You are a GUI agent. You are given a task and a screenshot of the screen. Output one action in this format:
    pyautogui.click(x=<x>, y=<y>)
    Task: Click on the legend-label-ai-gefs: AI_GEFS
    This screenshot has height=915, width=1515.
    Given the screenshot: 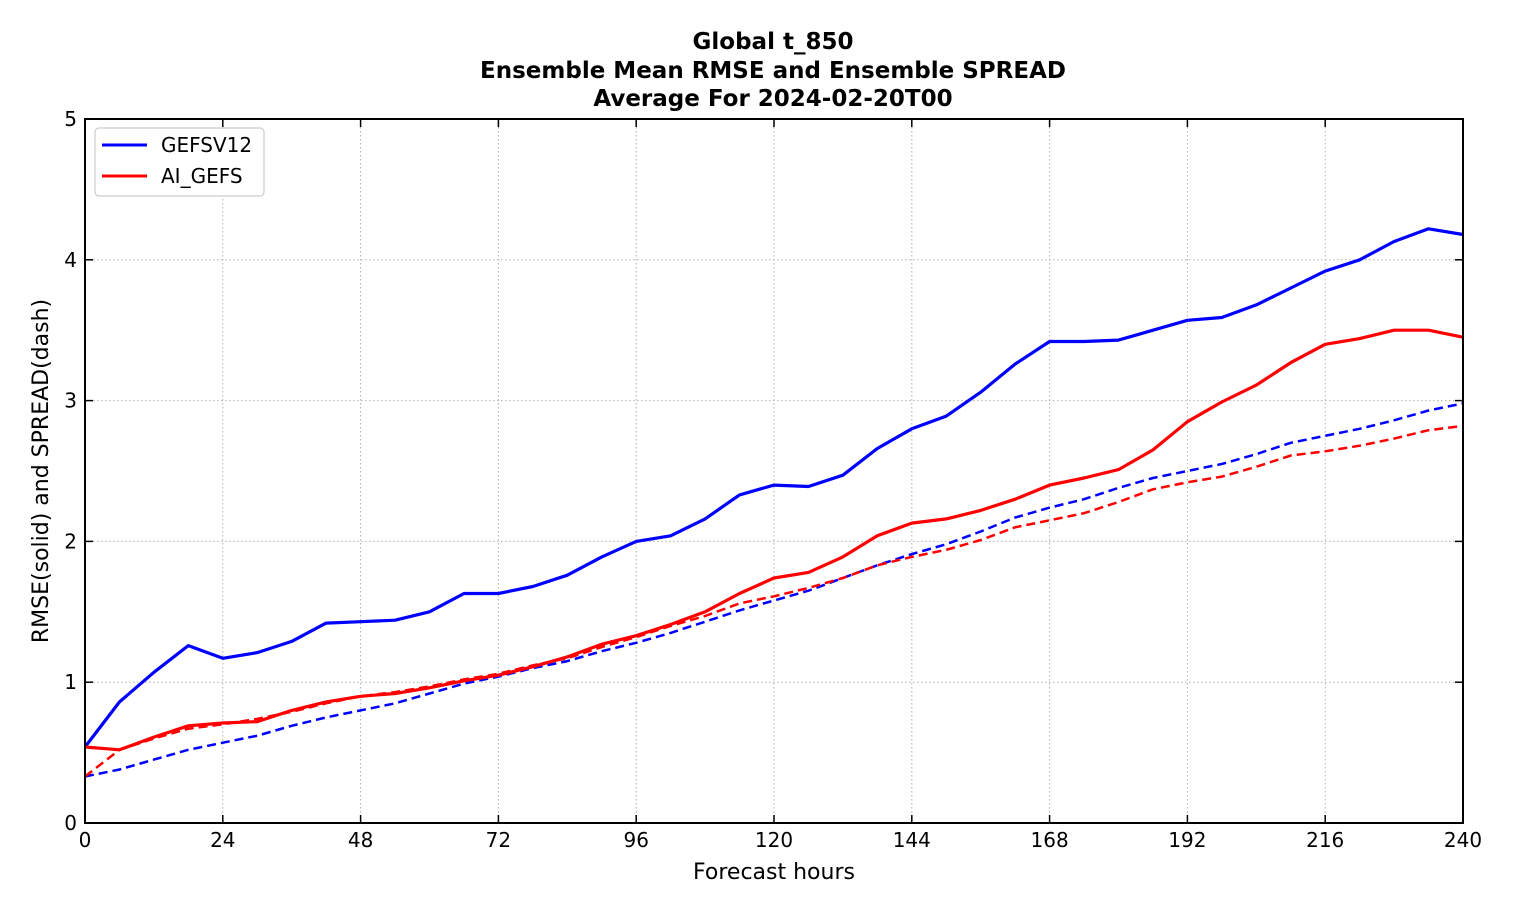 What is the action you would take?
    pyautogui.click(x=202, y=176)
    